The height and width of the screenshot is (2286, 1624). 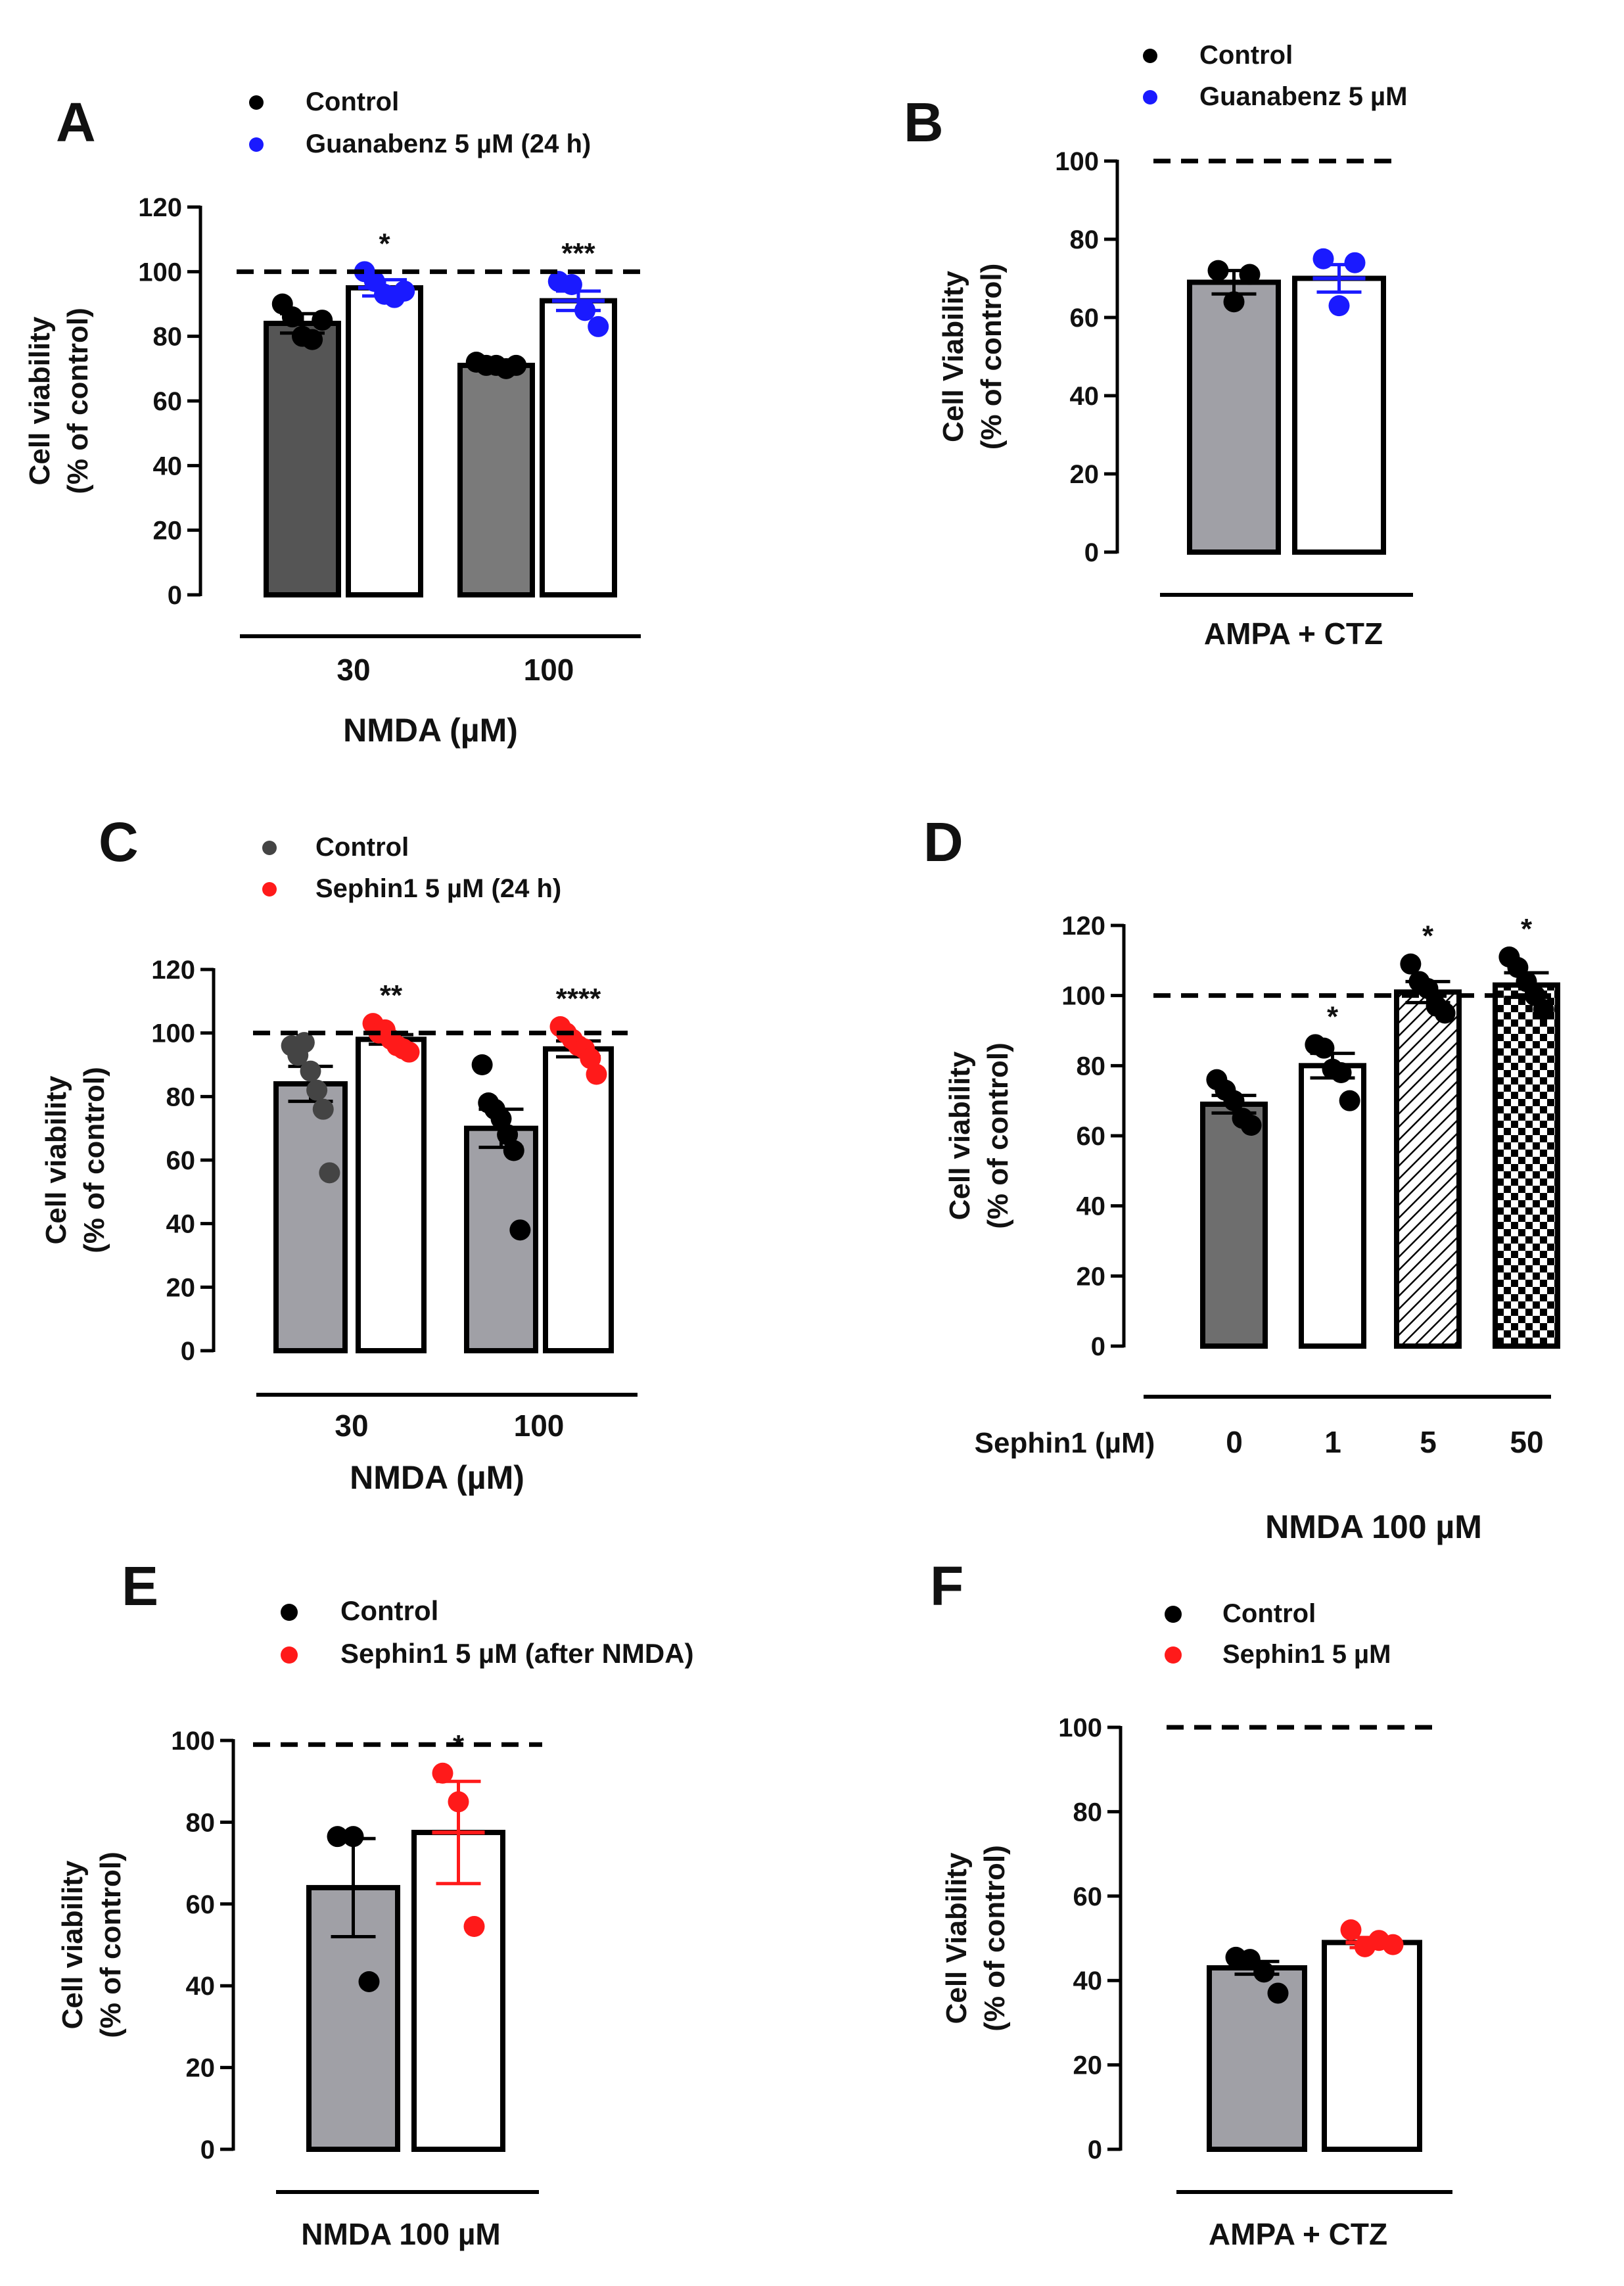 I want to click on x-group-label: 1, so click(x=1332, y=1442).